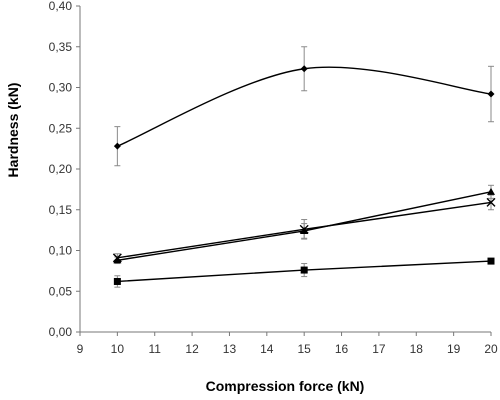 The height and width of the screenshot is (400, 500). I want to click on y-tick-label: 0,20, so click(61, 169).